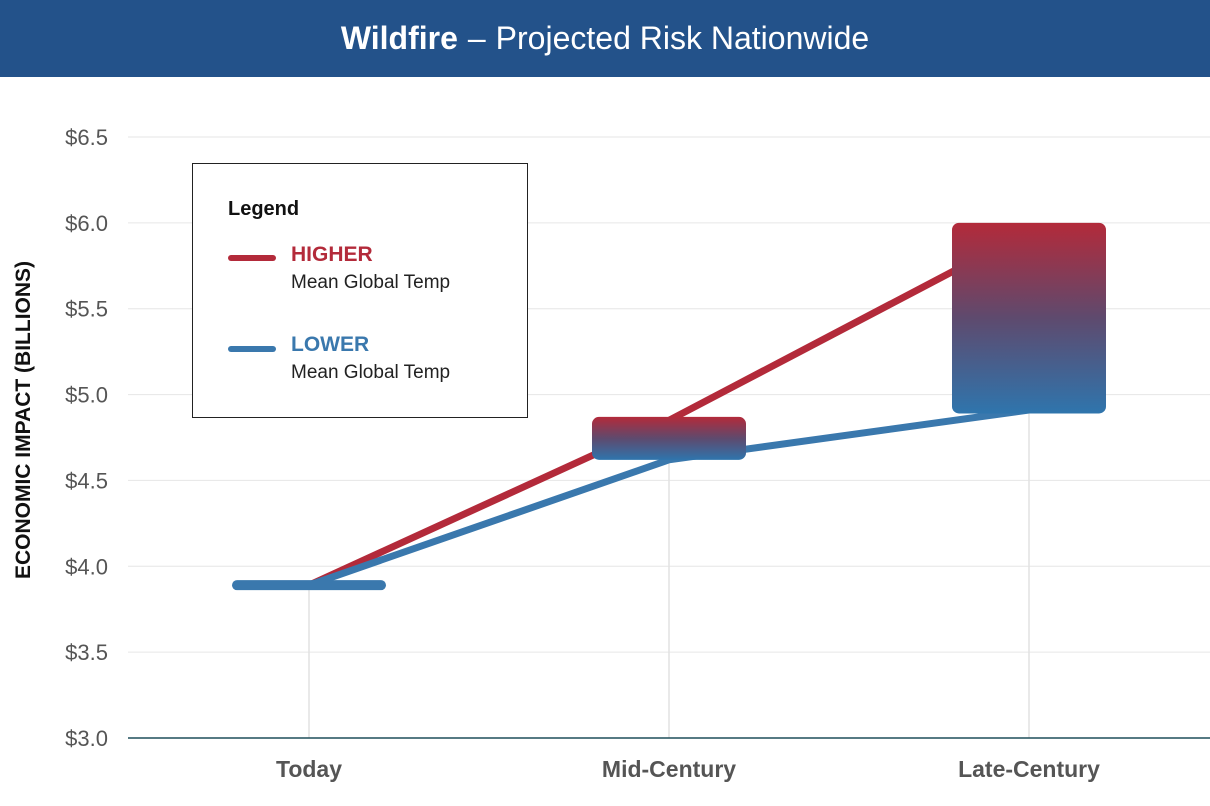 The width and height of the screenshot is (1210, 806). What do you see at coordinates (23, 420) in the screenshot?
I see `y-axis-label: ECONOMIC IMPACT (BILLIONS)` at bounding box center [23, 420].